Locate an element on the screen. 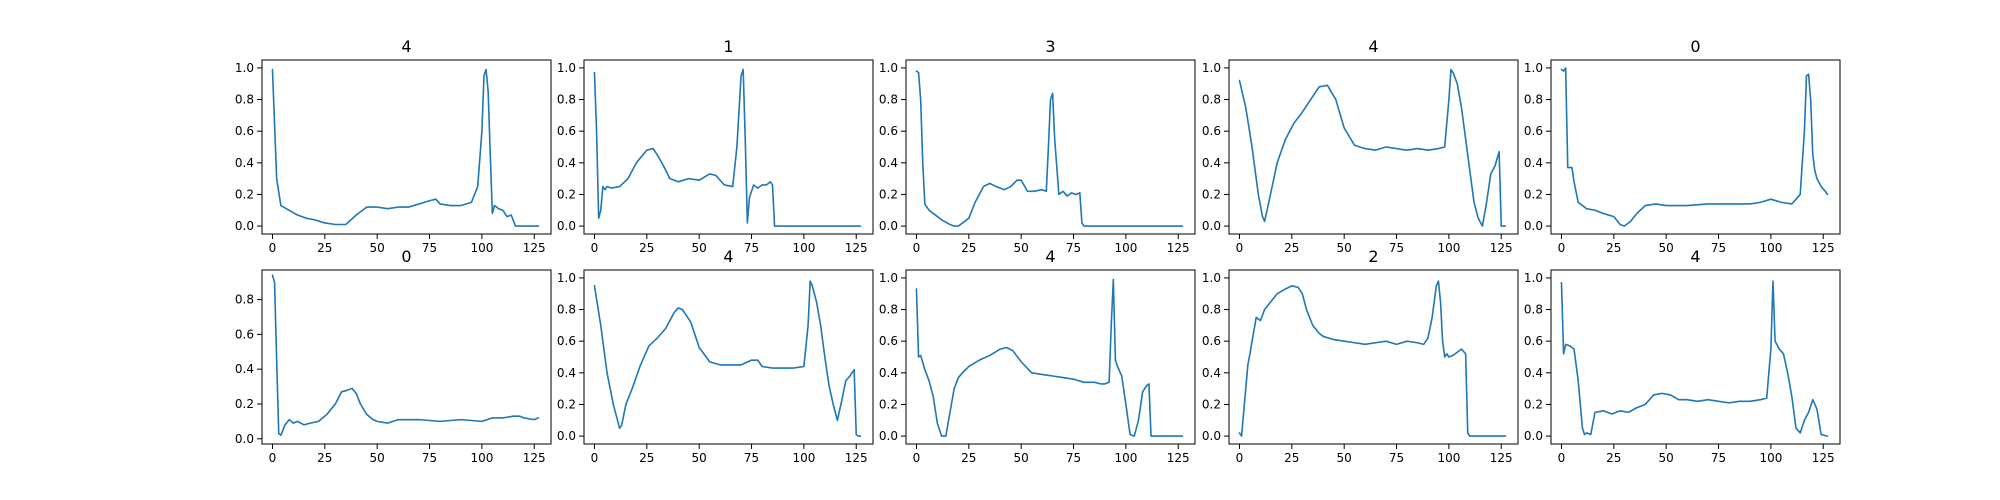  subplot-title: 3 is located at coordinates (1050, 46).